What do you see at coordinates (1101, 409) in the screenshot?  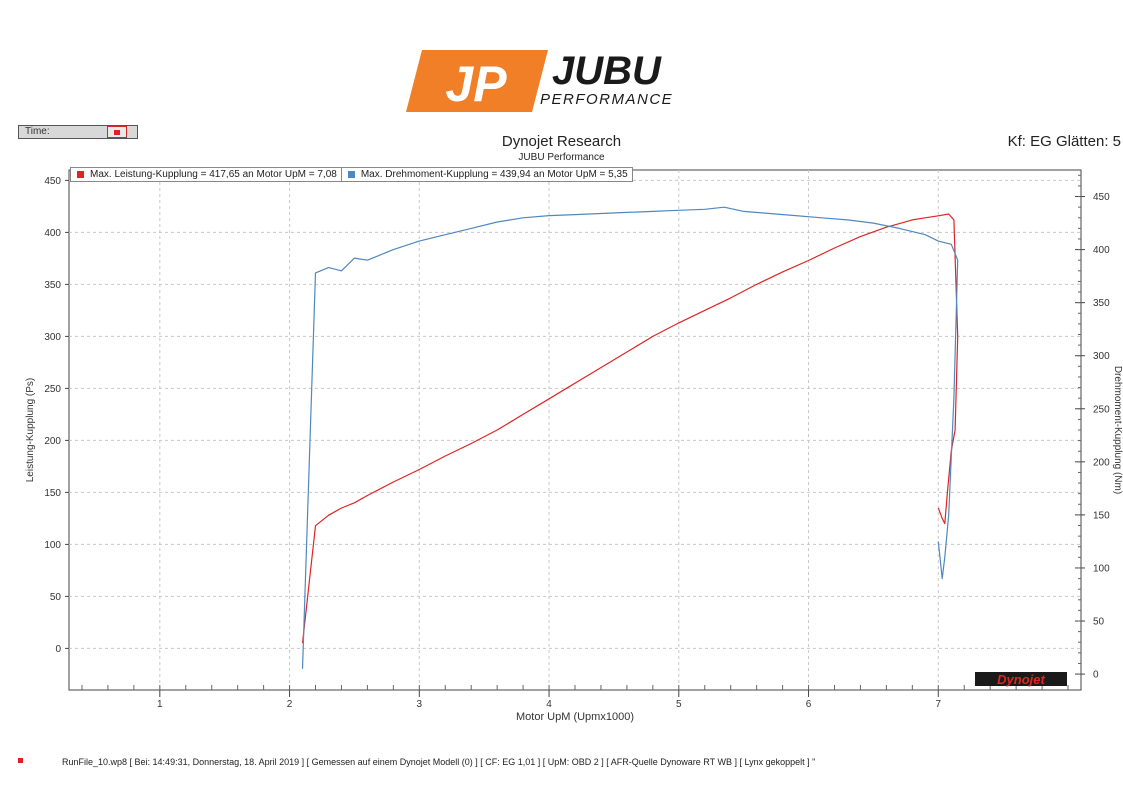 I see `y-right-tick-label: 250` at bounding box center [1101, 409].